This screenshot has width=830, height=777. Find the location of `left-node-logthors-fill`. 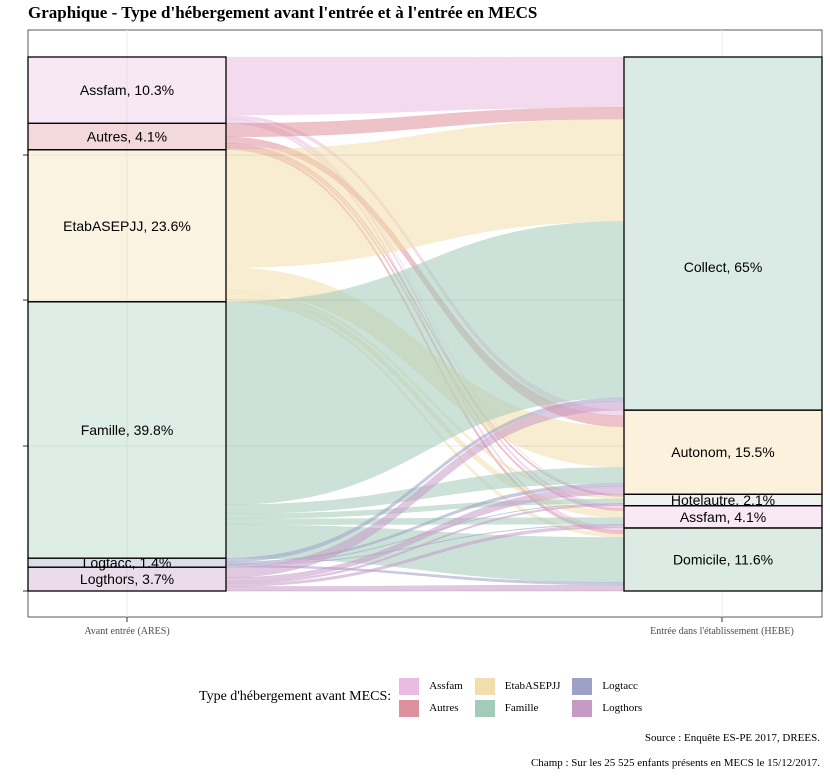

left-node-logthors-fill is located at coordinates (127, 579).